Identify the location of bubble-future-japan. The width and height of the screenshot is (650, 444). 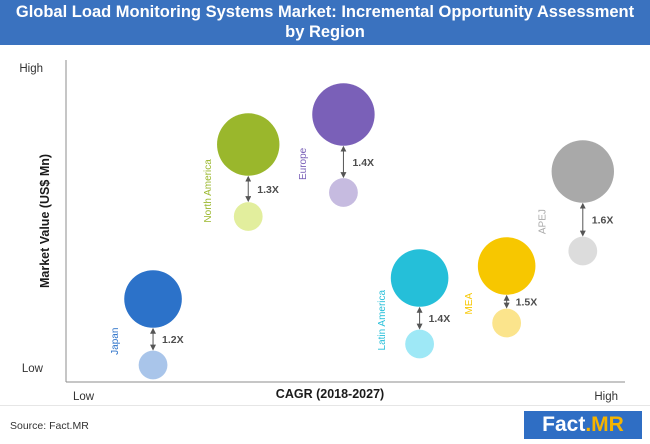
(153, 365).